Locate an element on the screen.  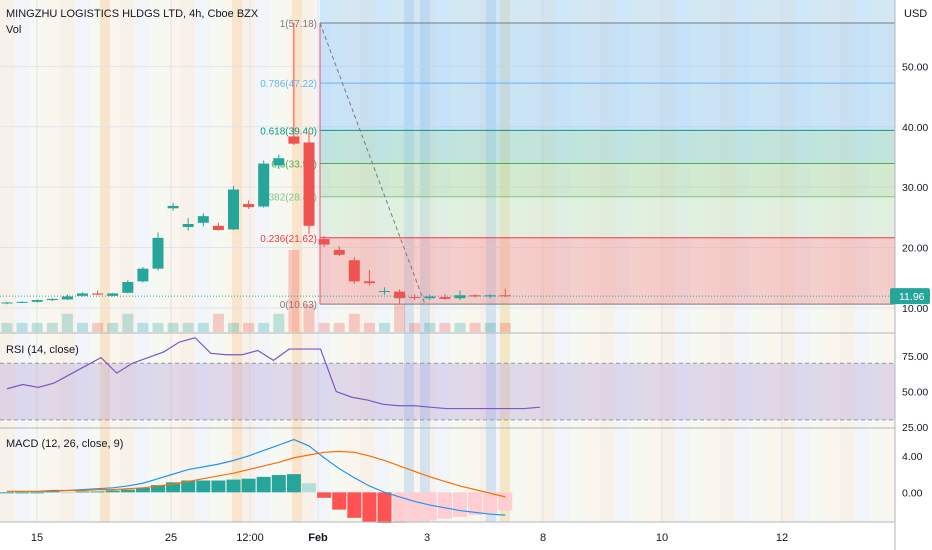
macd-label: MACD (12, 26, close, 9) is located at coordinates (65, 444).